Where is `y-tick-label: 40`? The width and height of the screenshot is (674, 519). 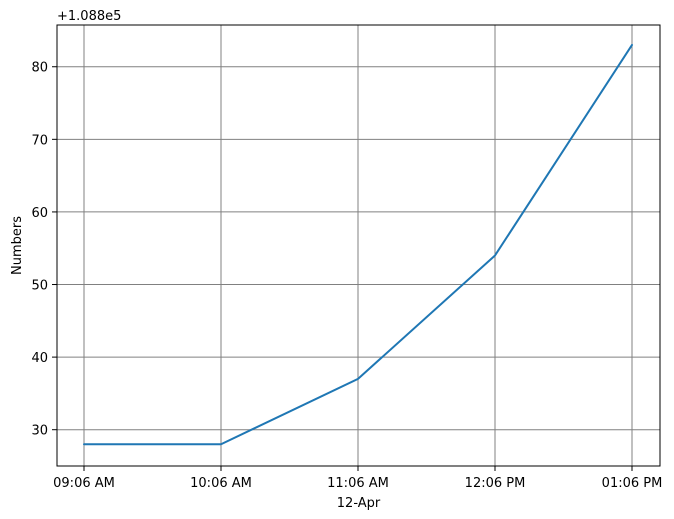 y-tick-label: 40 is located at coordinates (39, 358).